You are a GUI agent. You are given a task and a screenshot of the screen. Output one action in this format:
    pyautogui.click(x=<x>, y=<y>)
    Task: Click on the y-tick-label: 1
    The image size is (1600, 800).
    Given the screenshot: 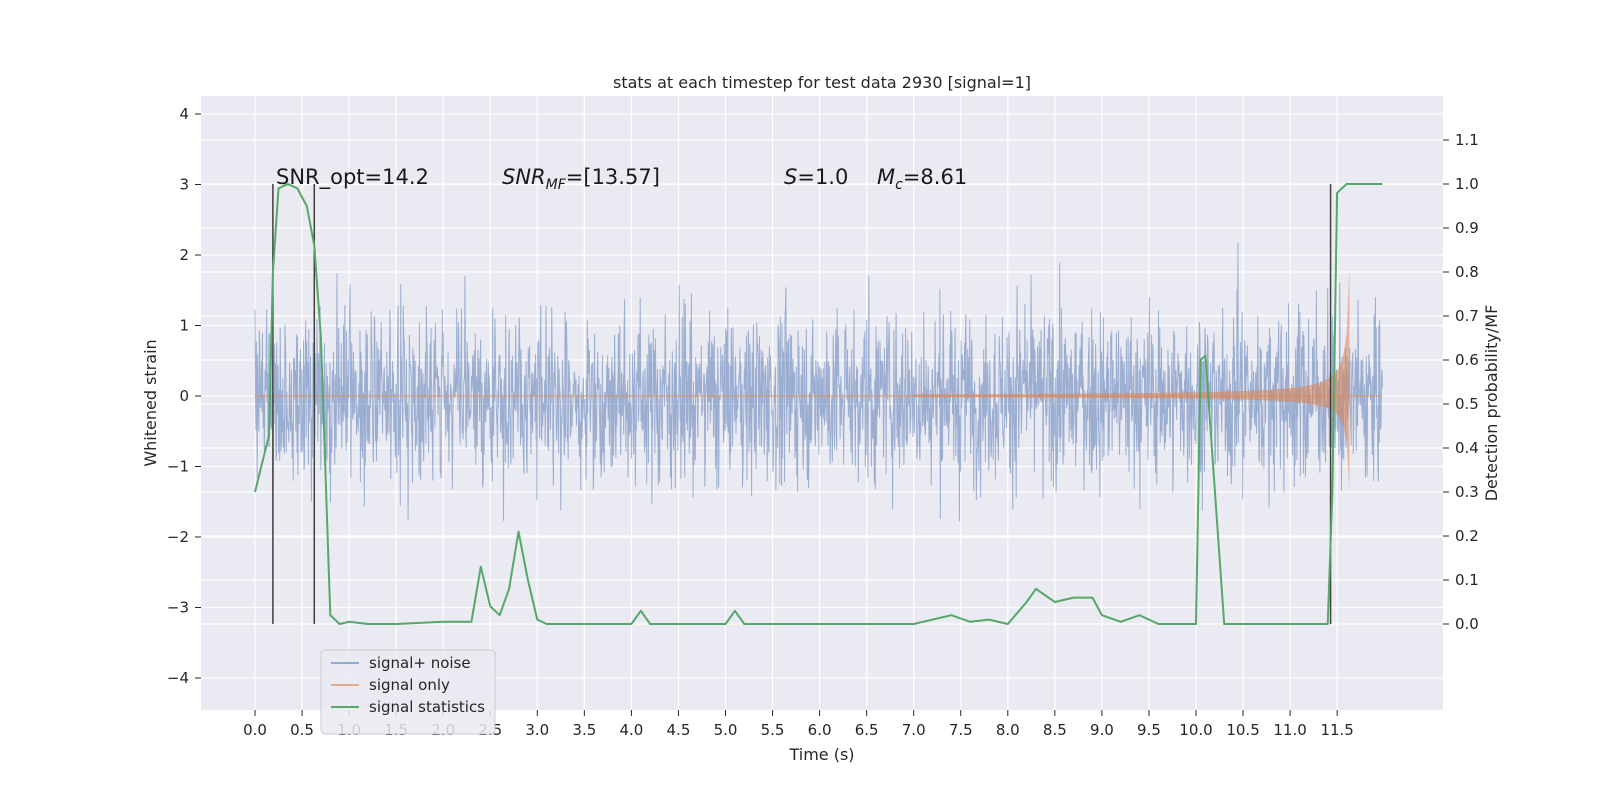 What is the action you would take?
    pyautogui.click(x=184, y=326)
    